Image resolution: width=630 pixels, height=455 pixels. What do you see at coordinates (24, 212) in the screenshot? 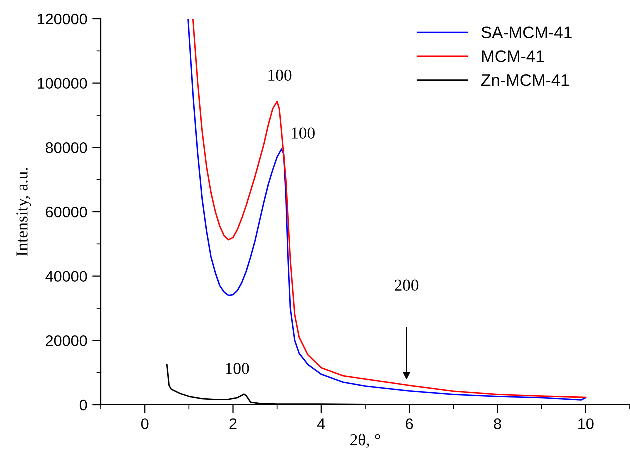
I see `y-axis-title: Intensity, a.u.` at bounding box center [24, 212].